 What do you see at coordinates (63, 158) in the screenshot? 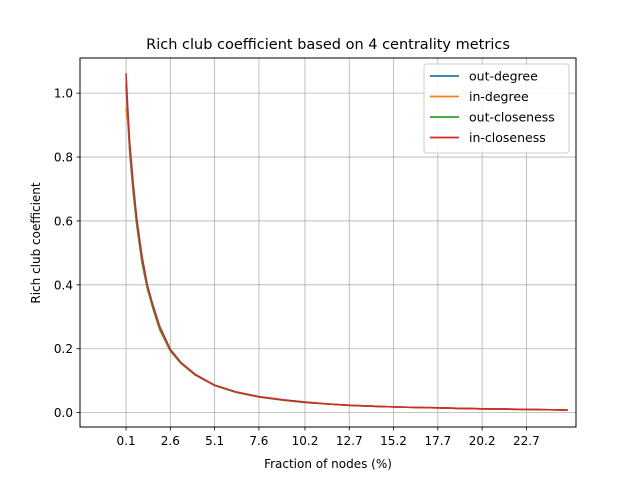
I see `y-tick-label: 0.8` at bounding box center [63, 158].